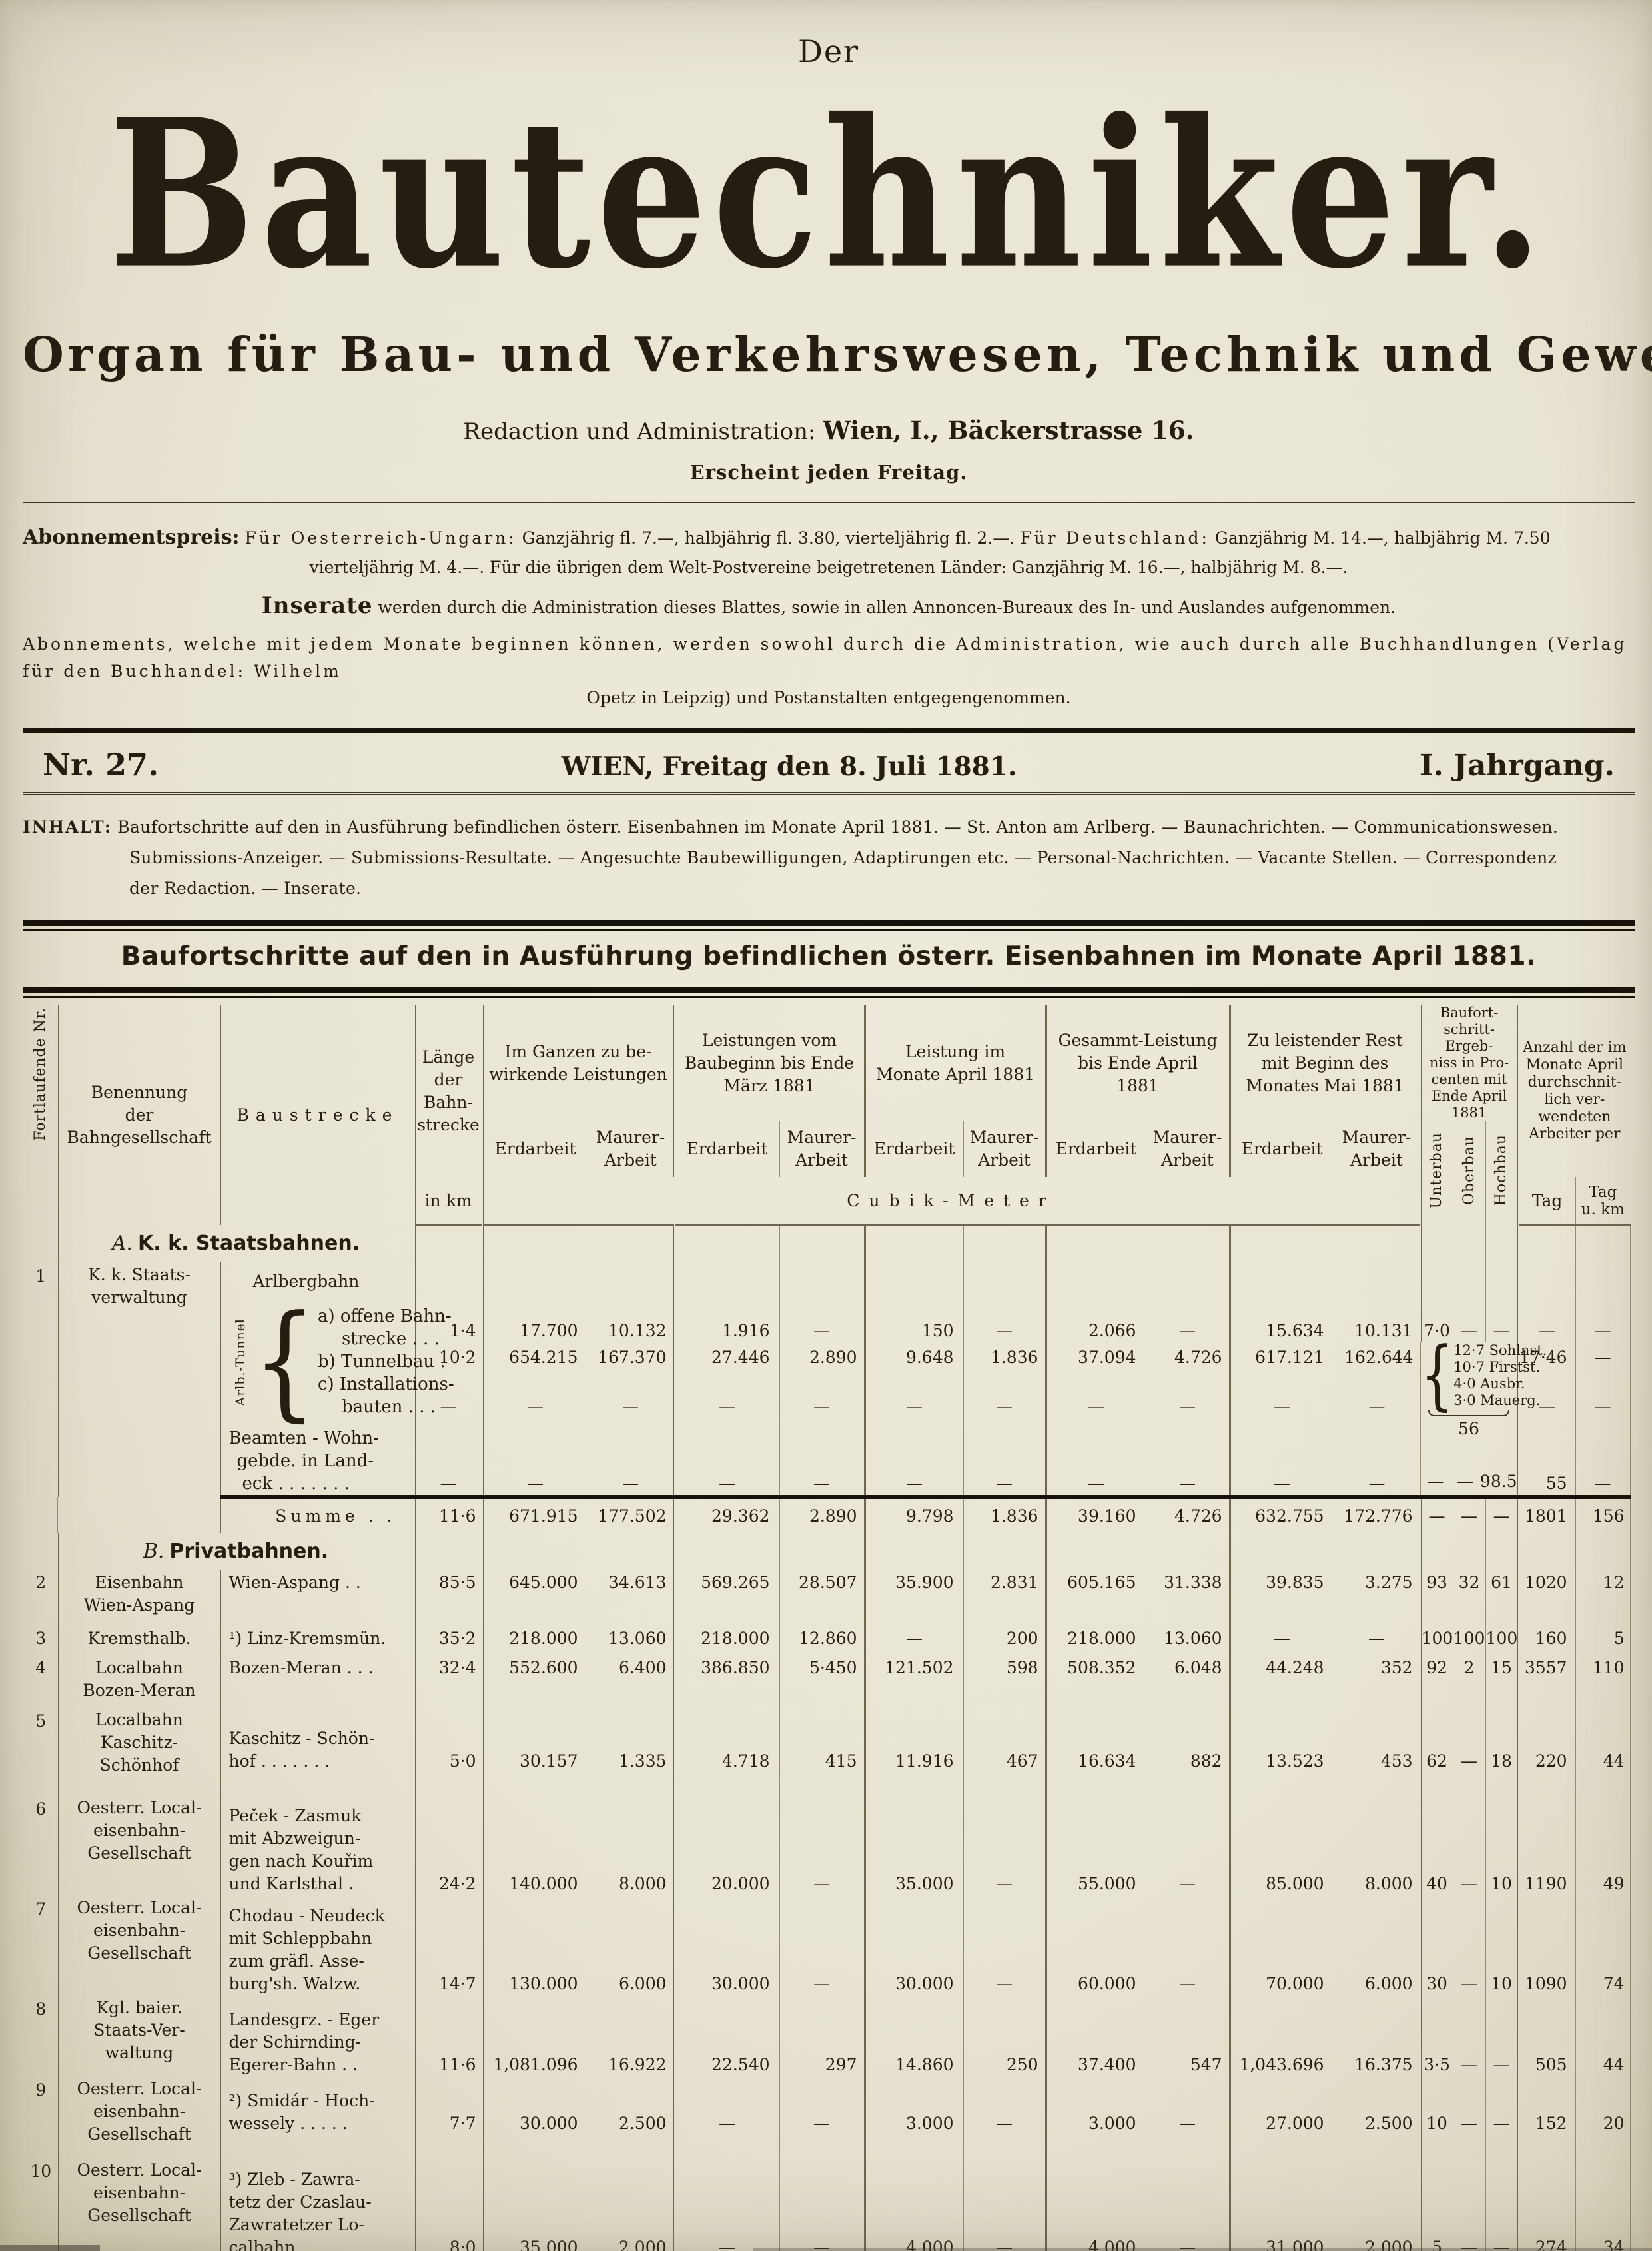 This screenshot has height=2251, width=1652. What do you see at coordinates (235, 1552) in the screenshot?
I see `section-label: B. Privatbahnen.` at bounding box center [235, 1552].